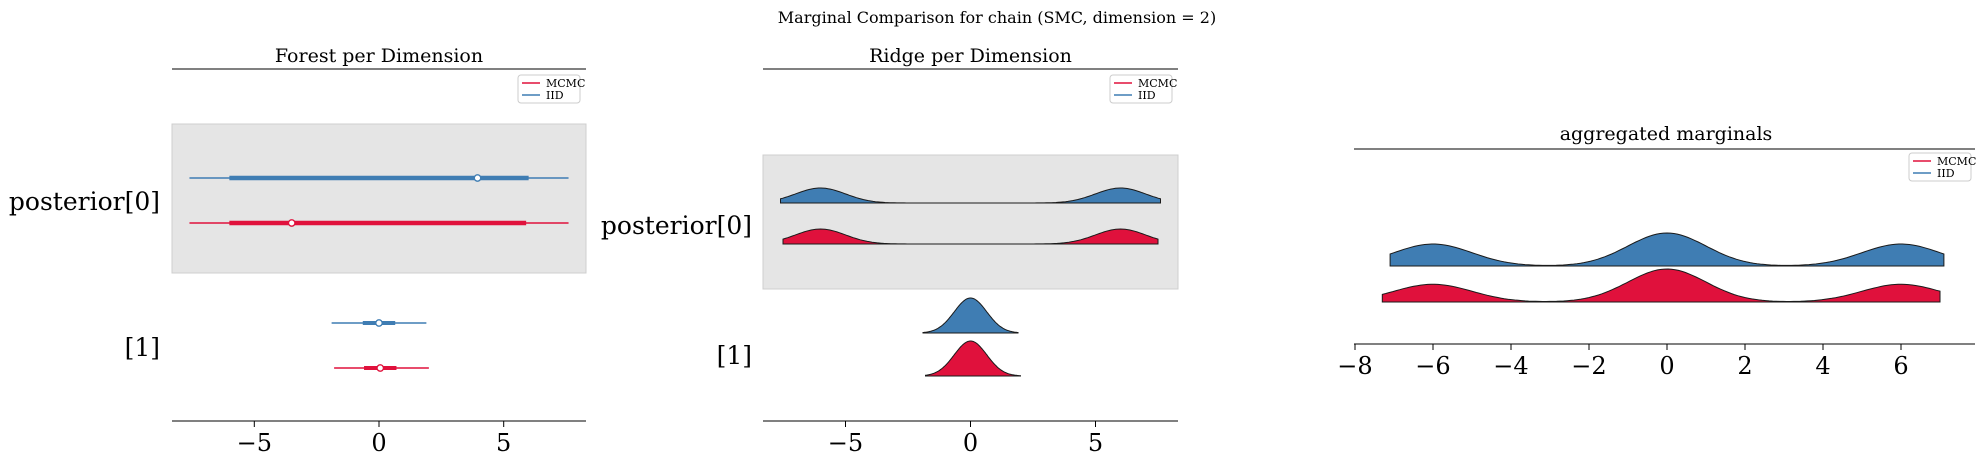 This screenshot has height=465, width=1984. Describe the element at coordinates (1510, 366) in the screenshot. I see `x-tick-label: −4` at that location.